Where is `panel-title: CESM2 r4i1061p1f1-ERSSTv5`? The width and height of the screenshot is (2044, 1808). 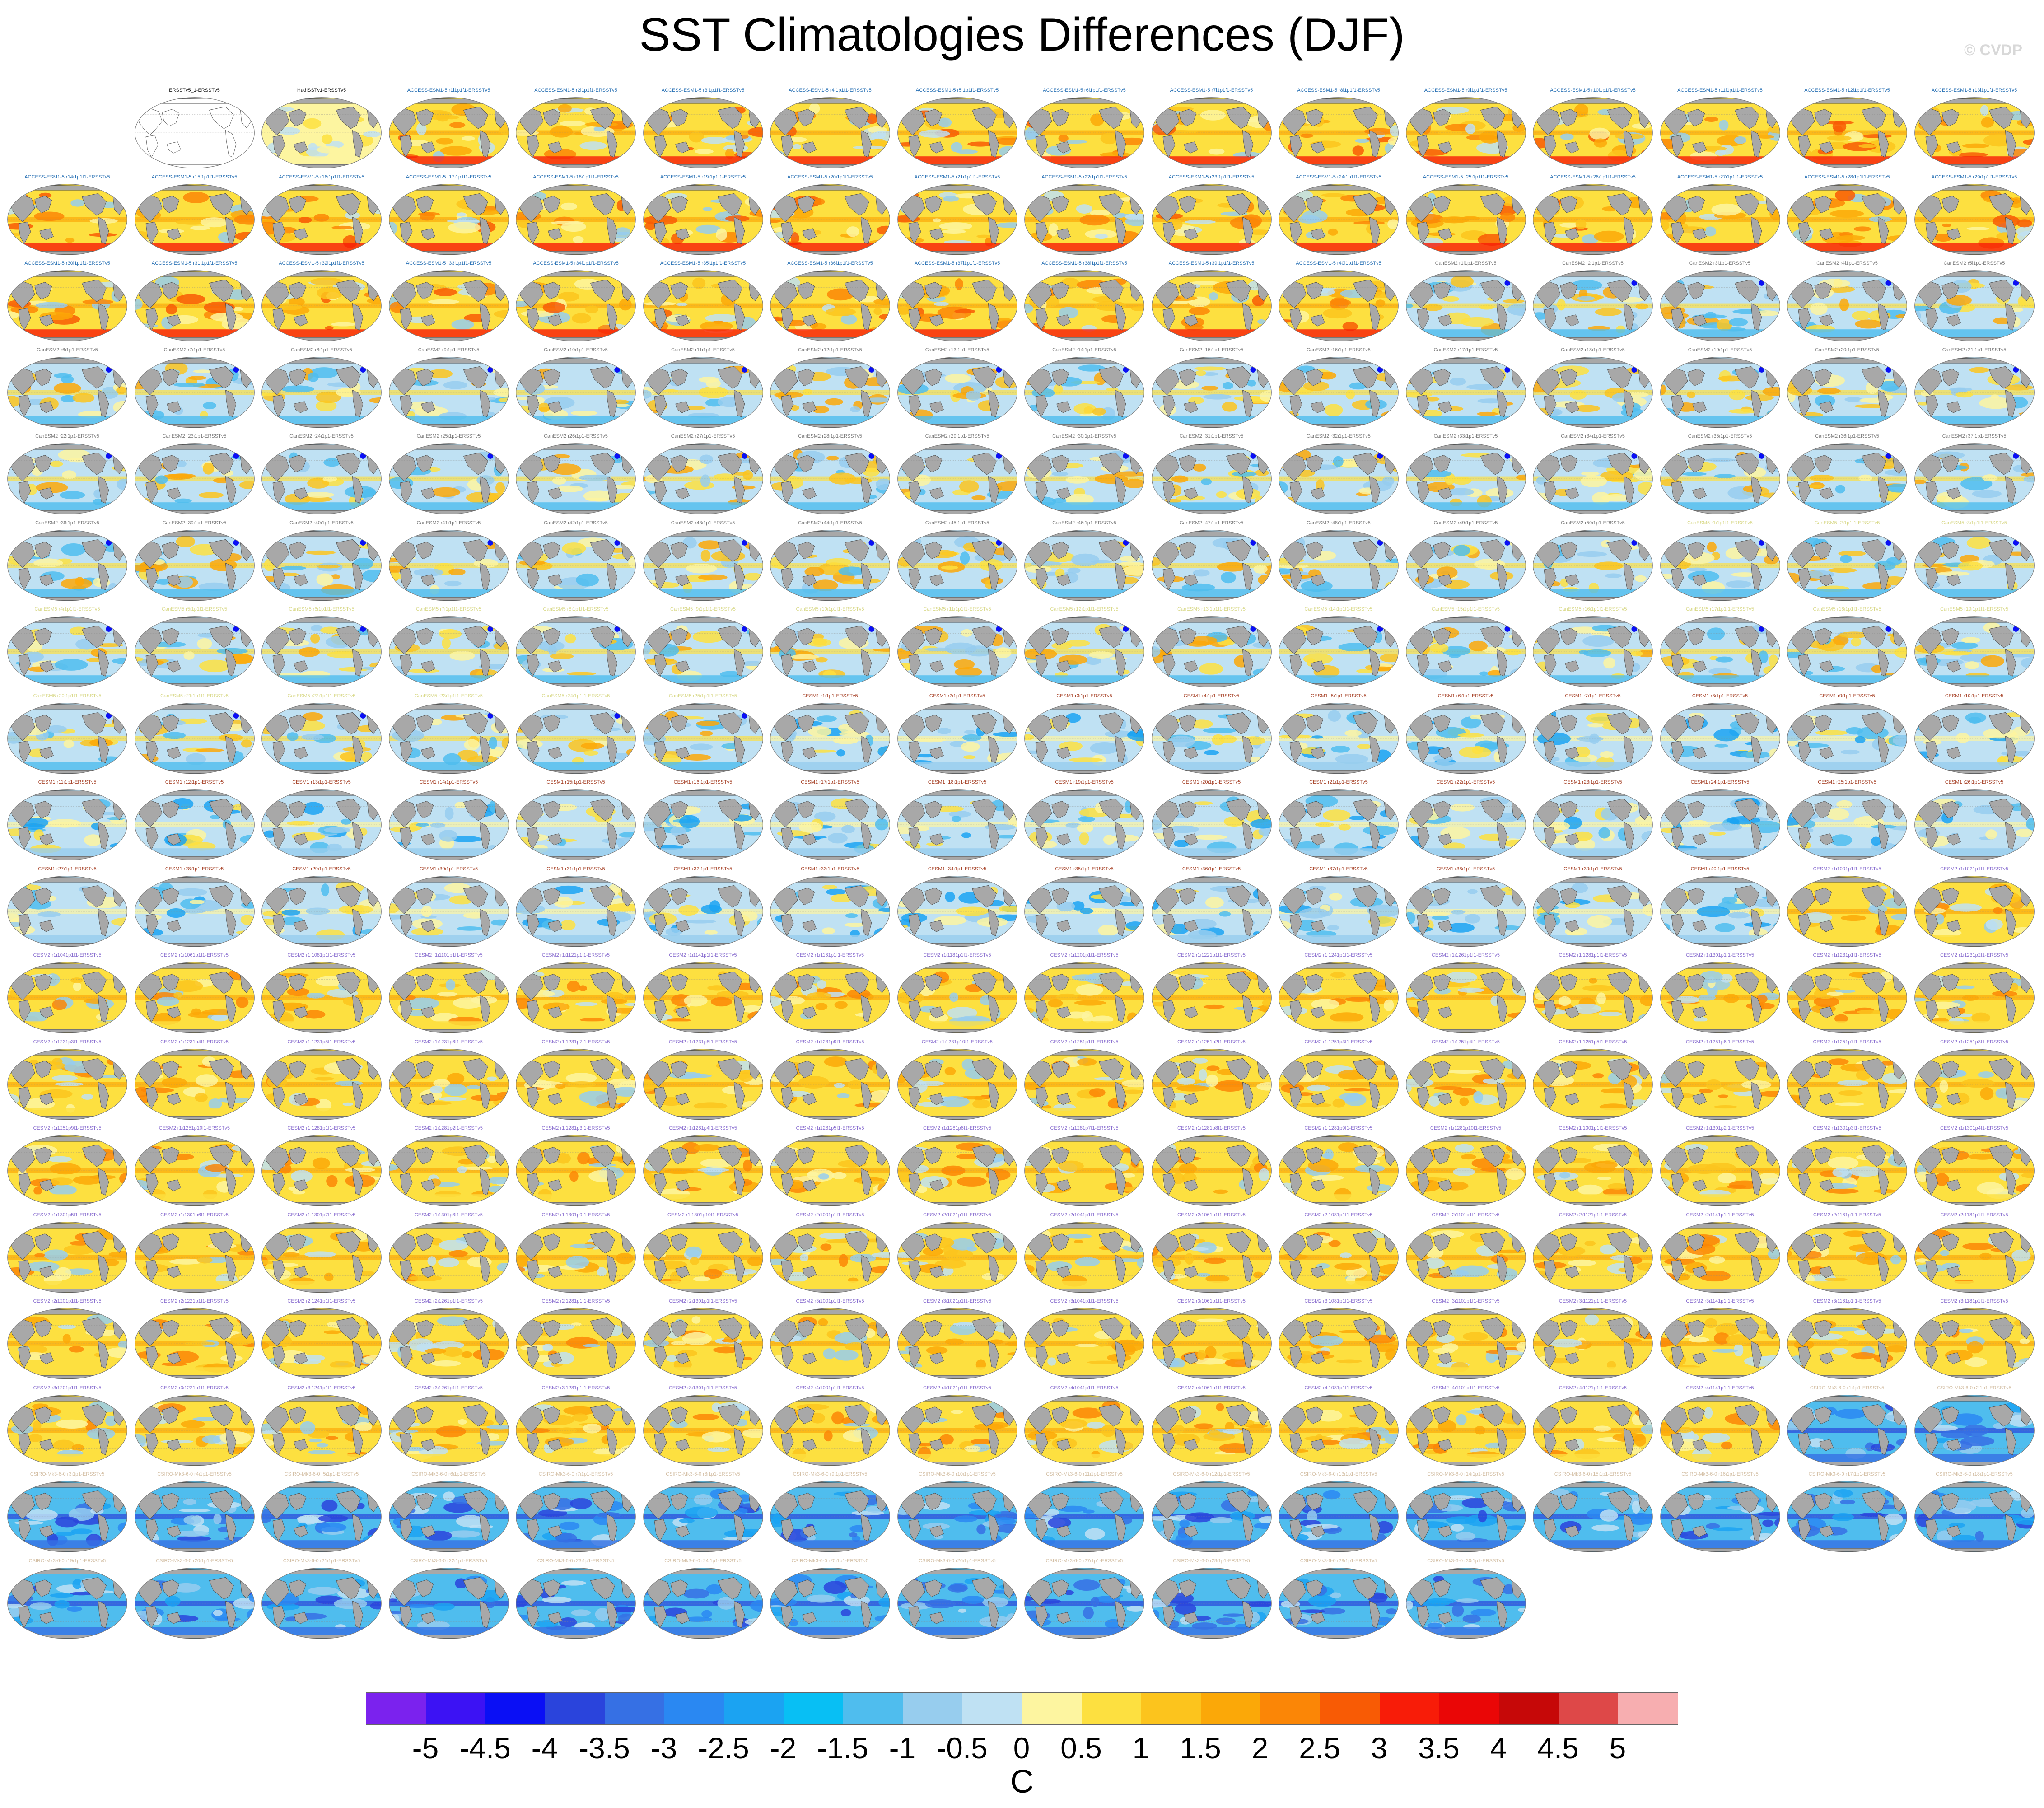
panel-title: CESM2 r4i1061p1f1-ERSSTv5 is located at coordinates (1211, 1388).